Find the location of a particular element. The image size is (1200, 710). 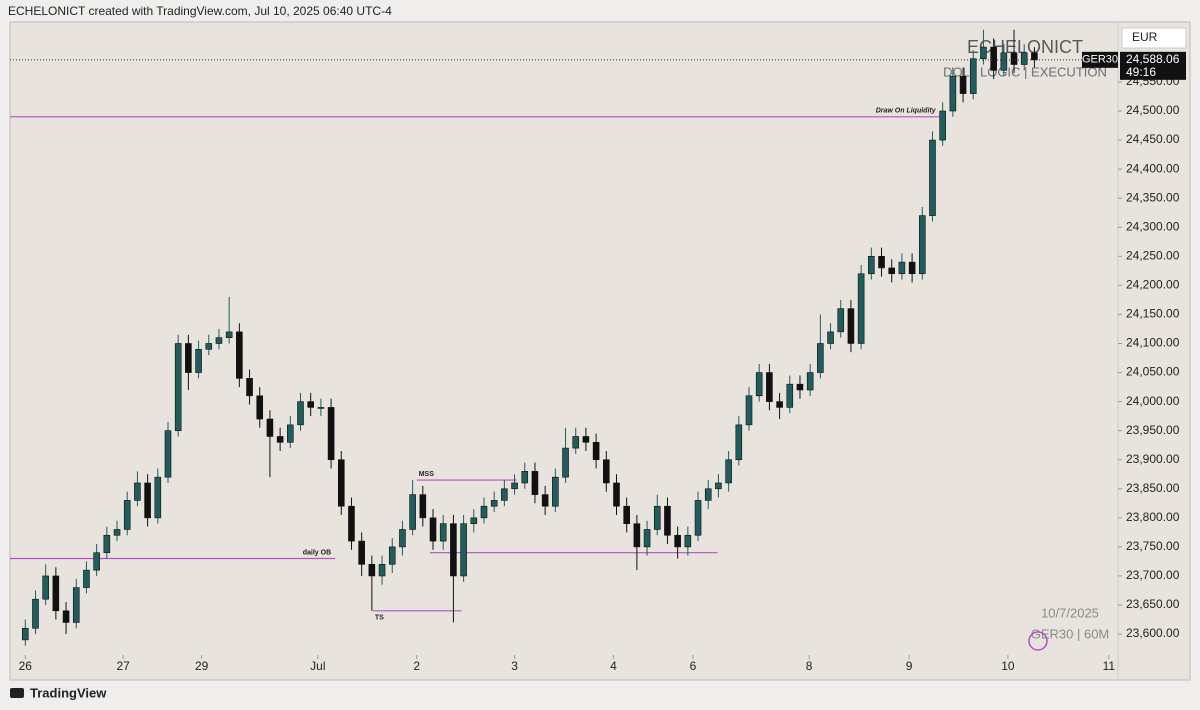

level-label: Draw On Liquidity is located at coordinates (906, 111).